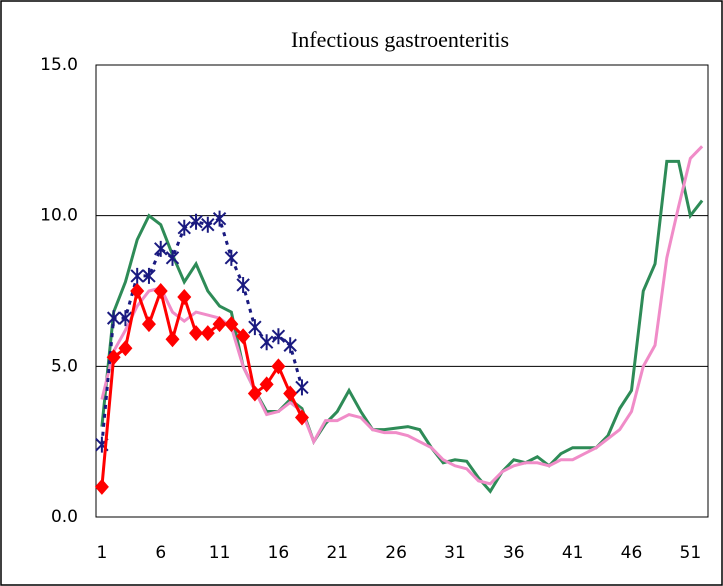  What do you see at coordinates (573, 553) in the screenshot?
I see `x-tick-label: 41` at bounding box center [573, 553].